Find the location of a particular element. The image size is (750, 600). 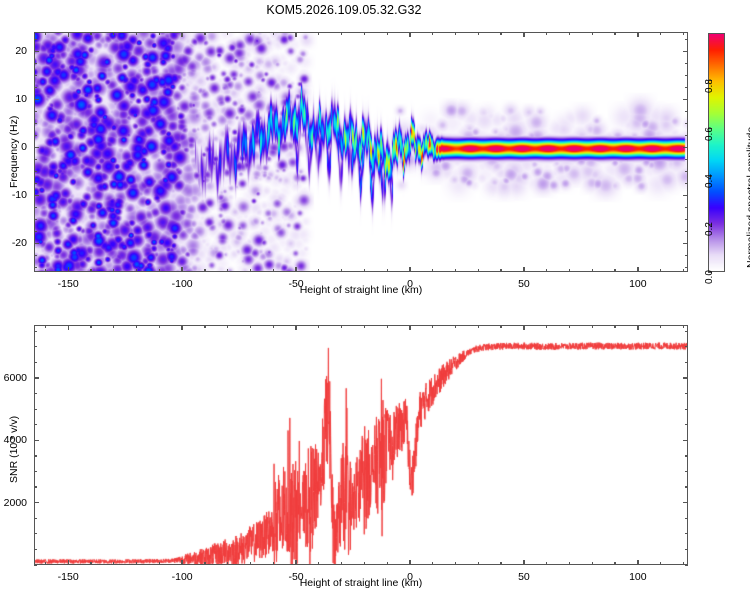

colorbar-tick-label: 0.8 is located at coordinates (709, 85).